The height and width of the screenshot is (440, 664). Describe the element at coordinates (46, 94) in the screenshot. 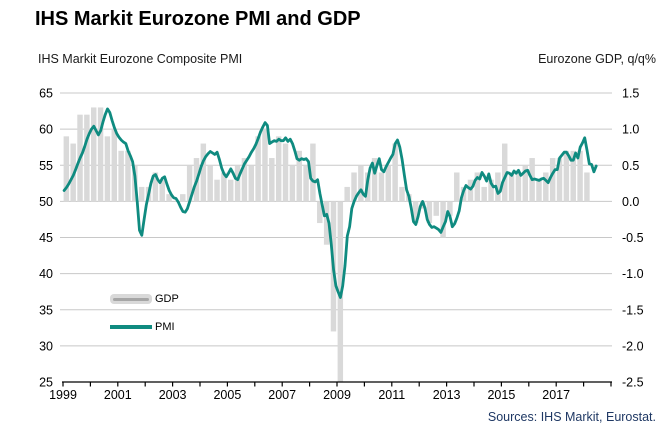

I see `left-axis-tick-label: 65` at that location.